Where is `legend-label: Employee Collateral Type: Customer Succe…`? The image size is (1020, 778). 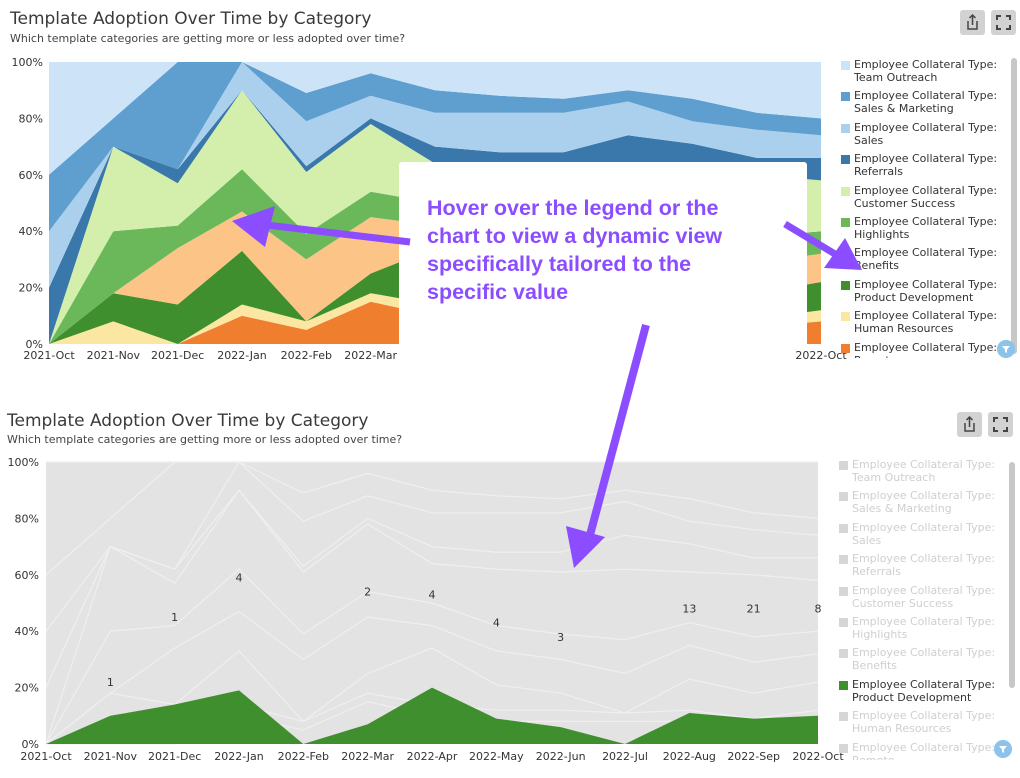 legend-label: Employee Collateral Type: Customer Succe… is located at coordinates (924, 596).